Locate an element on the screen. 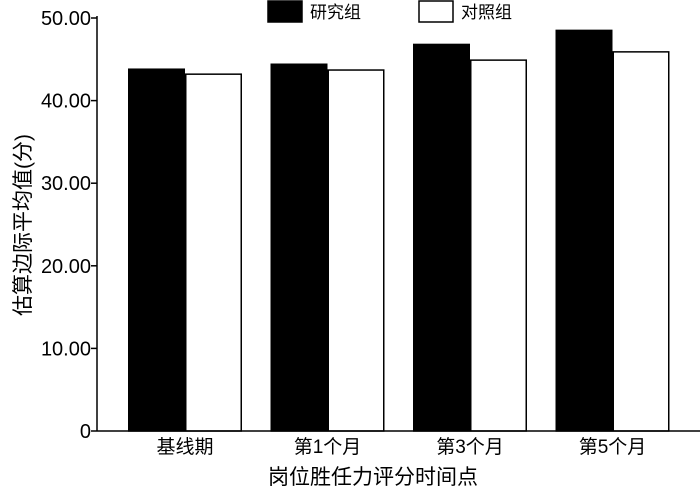  y-tick-label: 30.00 is located at coordinates (66, 184).